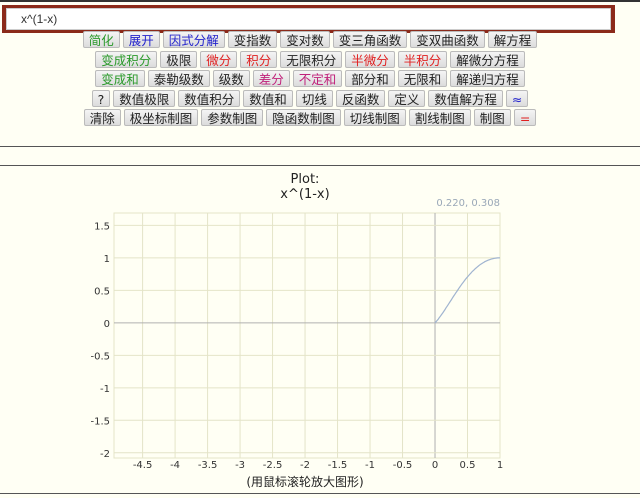 This screenshot has height=498, width=640. Describe the element at coordinates (175, 465) in the screenshot. I see `x-tick-label: -4` at that location.